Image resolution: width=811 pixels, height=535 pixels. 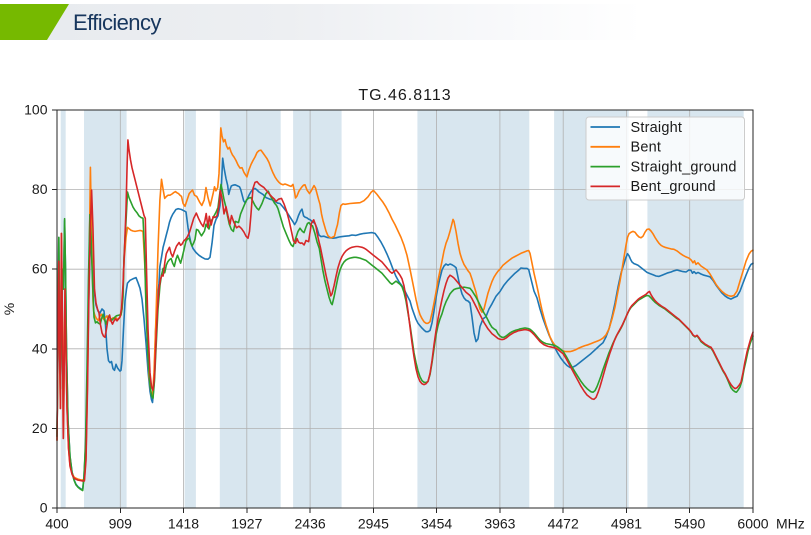 What do you see at coordinates (684, 167) in the screenshot?
I see `svg-text: Straight_ground` at bounding box center [684, 167].